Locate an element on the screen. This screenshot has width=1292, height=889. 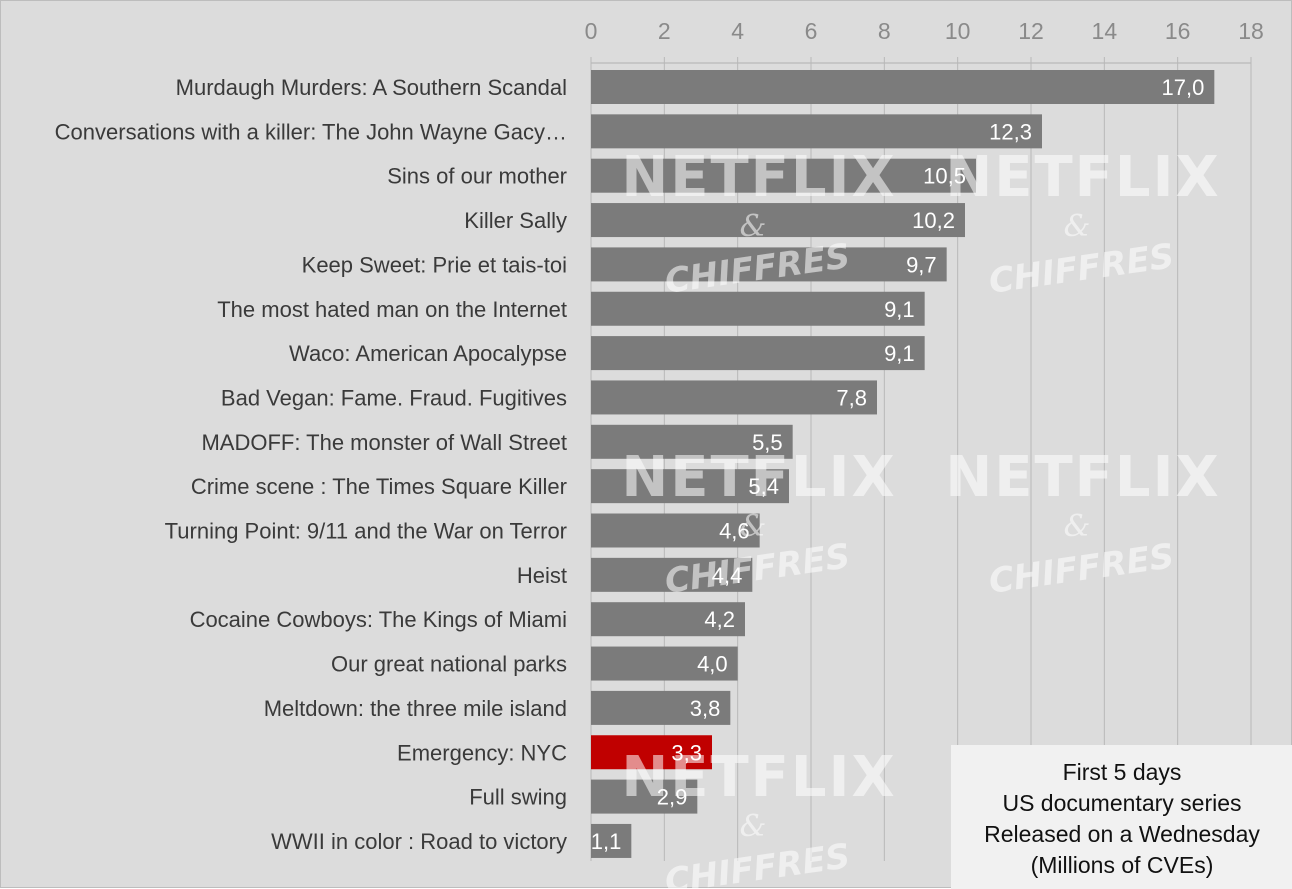
value-label: 12,3 is located at coordinates (1010, 131).